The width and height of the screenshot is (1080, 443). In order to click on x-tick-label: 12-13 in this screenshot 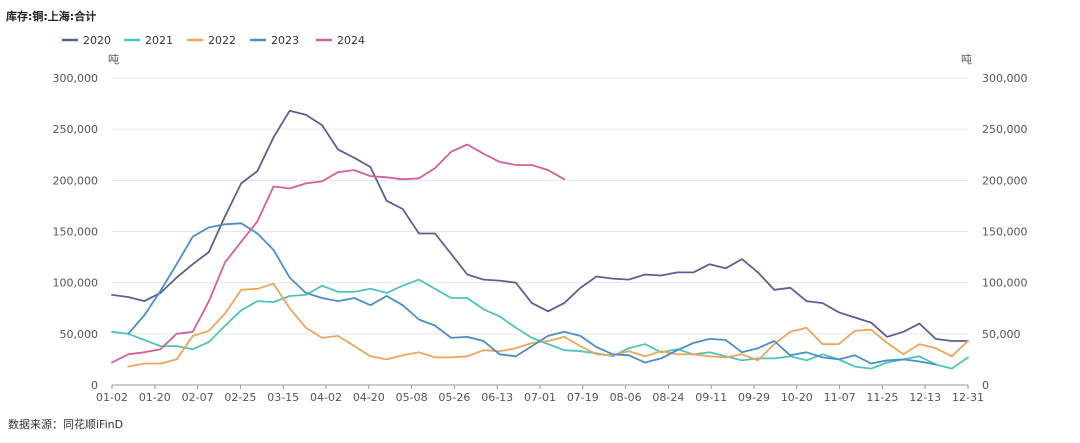, I will do `click(925, 397)`.